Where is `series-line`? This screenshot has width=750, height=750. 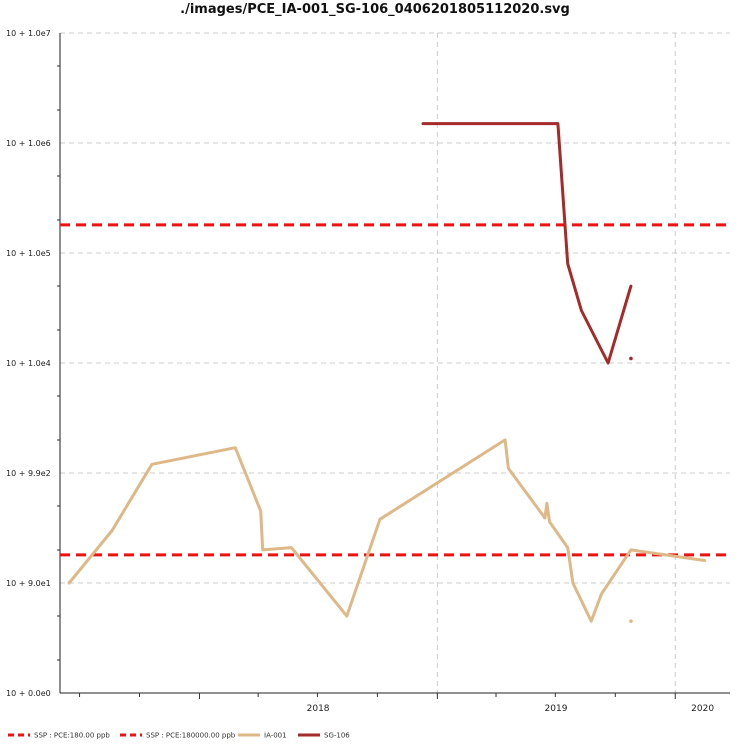
series-line is located at coordinates (527, 243).